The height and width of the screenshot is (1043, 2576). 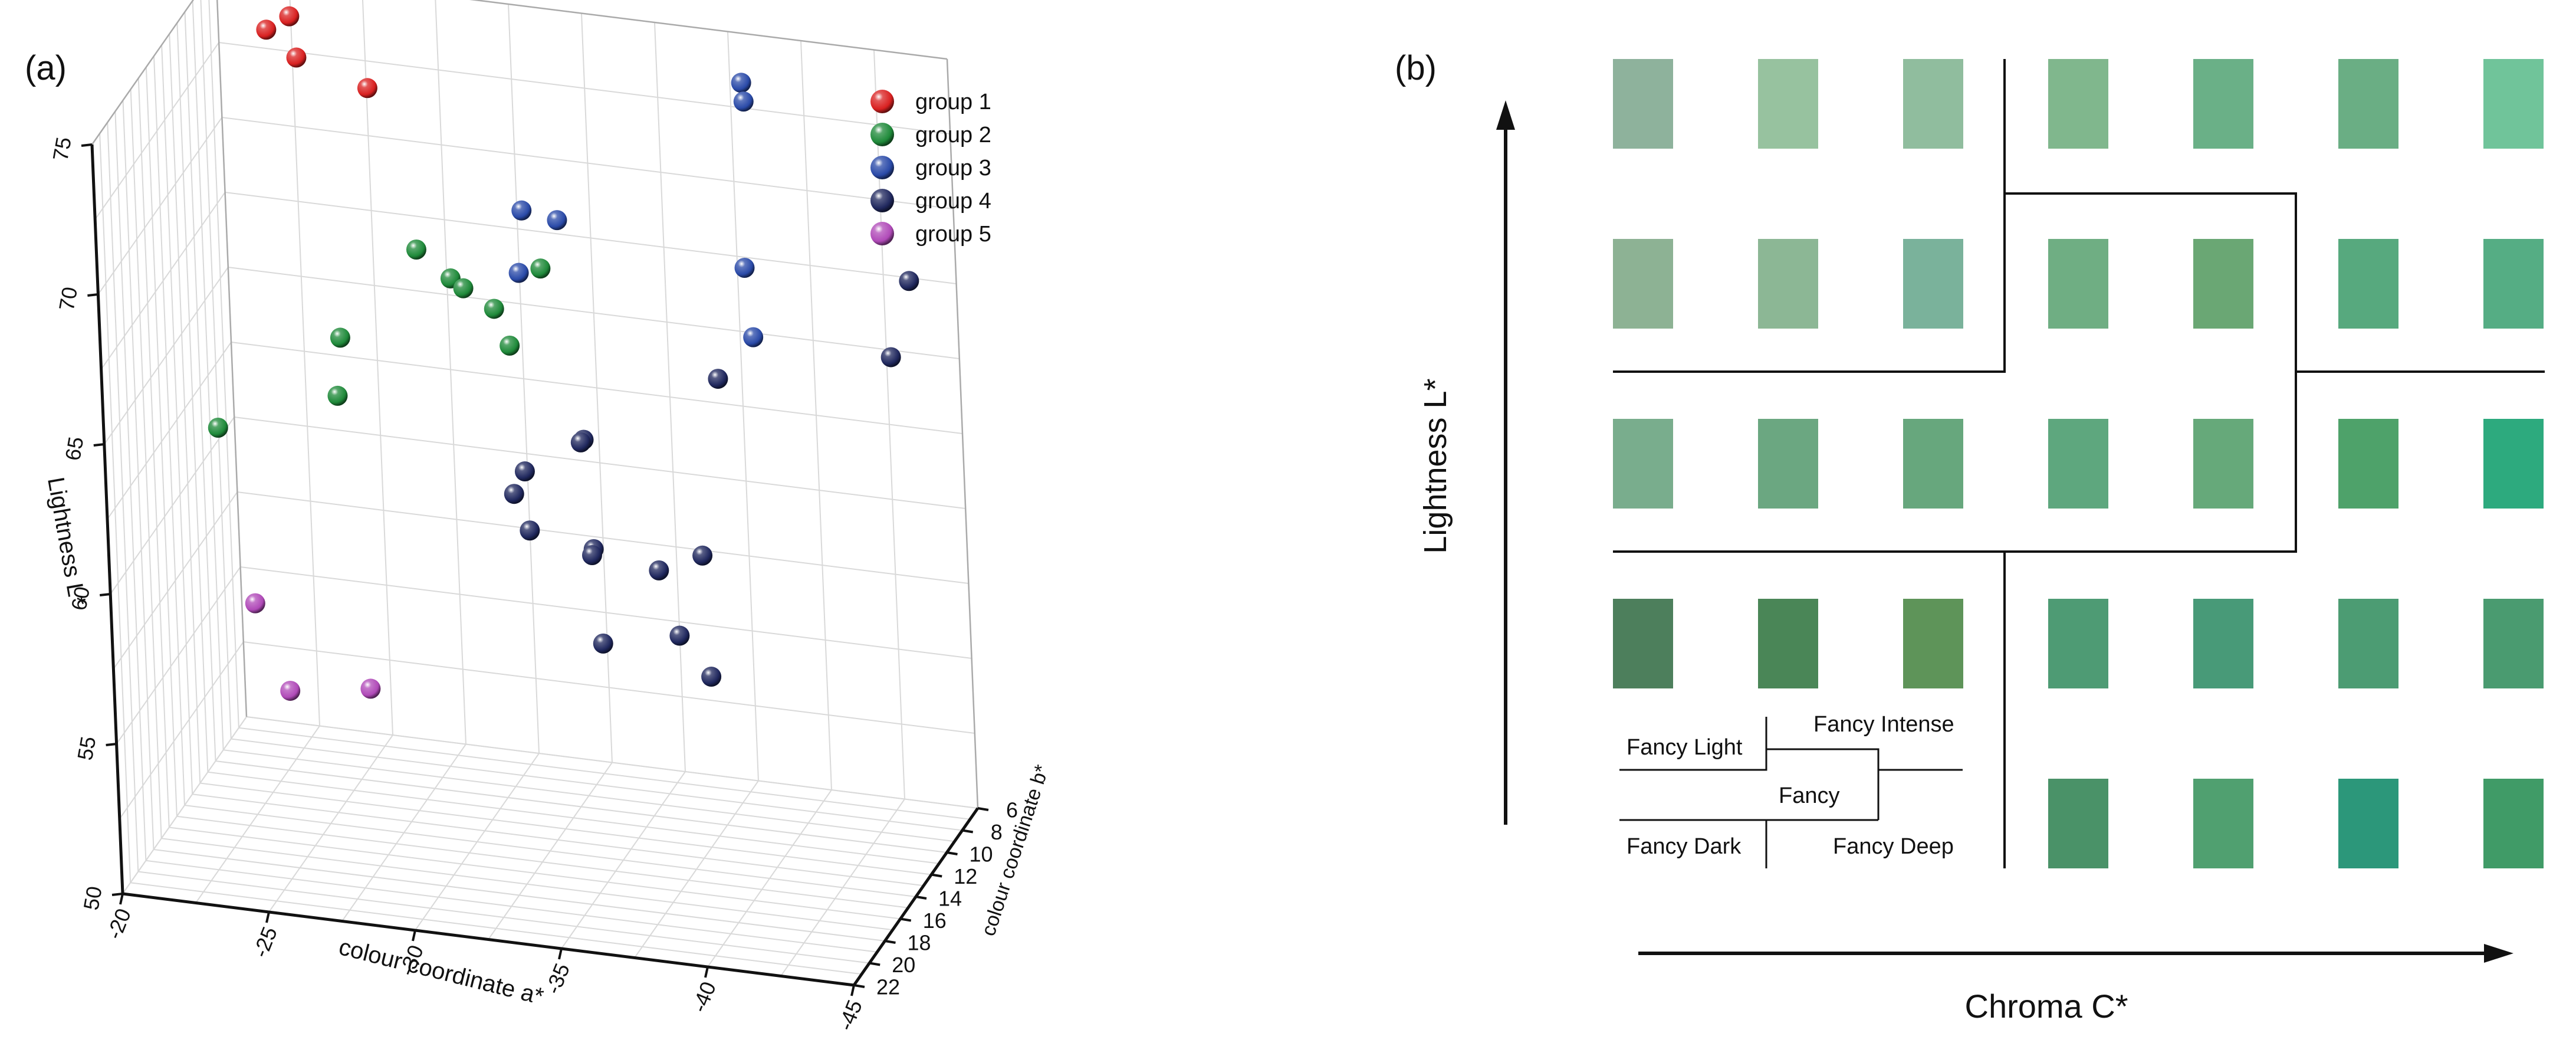 I want to click on z-tick-label: 60, so click(x=80, y=598).